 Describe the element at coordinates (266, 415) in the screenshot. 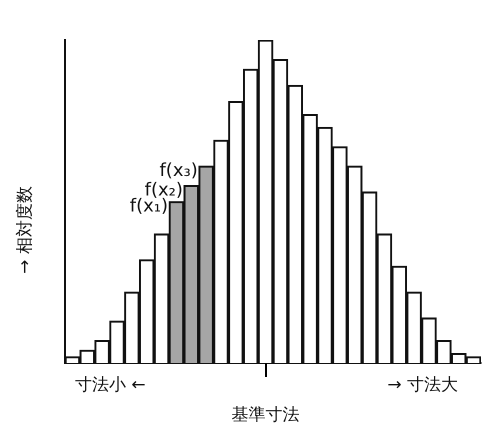

I see `x-axis-title: 基準寸法` at that location.